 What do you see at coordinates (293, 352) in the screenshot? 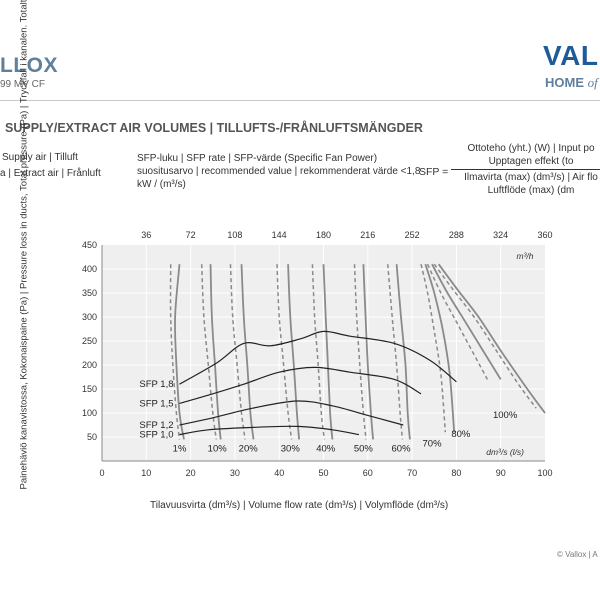
I see `supply-curve-30pct` at bounding box center [293, 352].